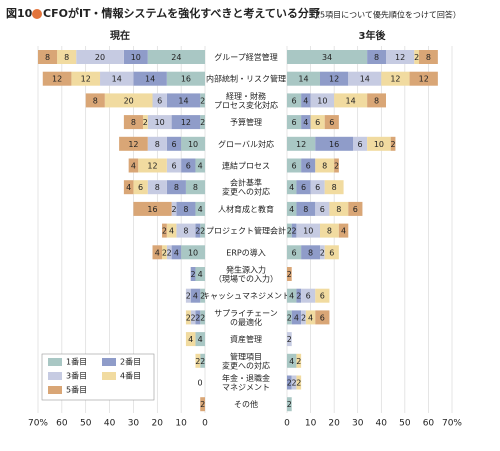  I want to click on category-label: サプライチェーンの最適化, so click(246, 317).